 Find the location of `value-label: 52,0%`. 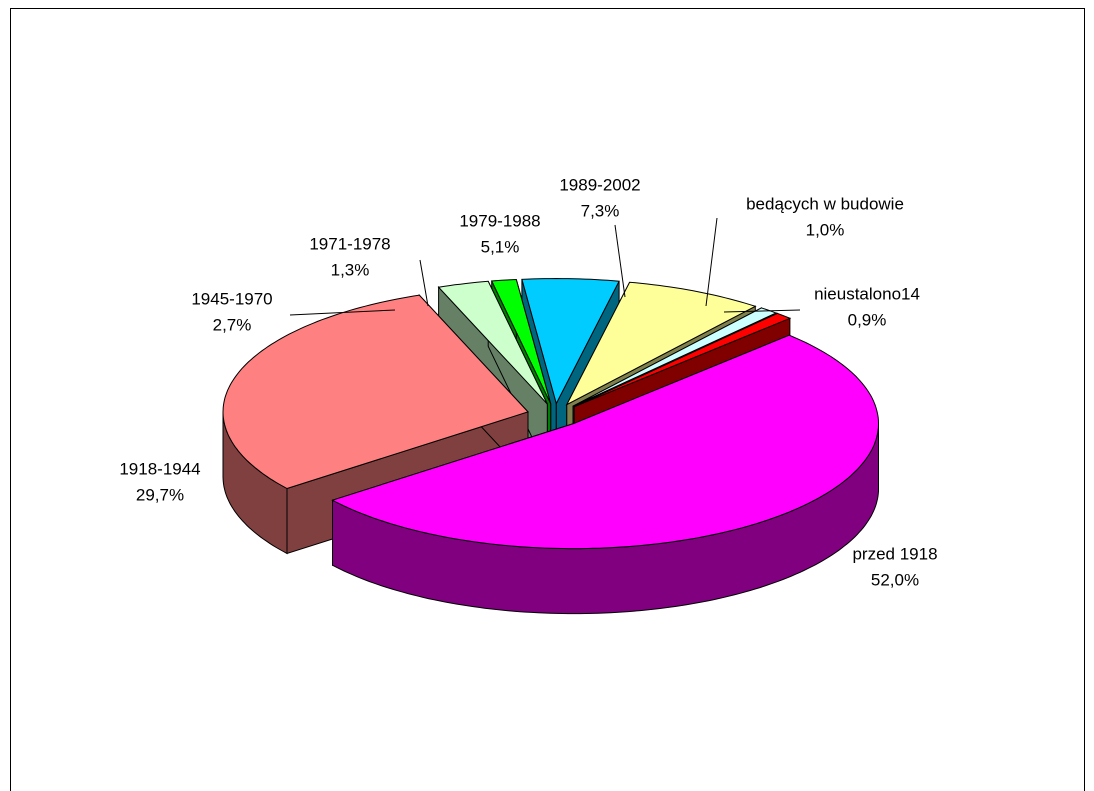

value-label: 52,0% is located at coordinates (895, 579).